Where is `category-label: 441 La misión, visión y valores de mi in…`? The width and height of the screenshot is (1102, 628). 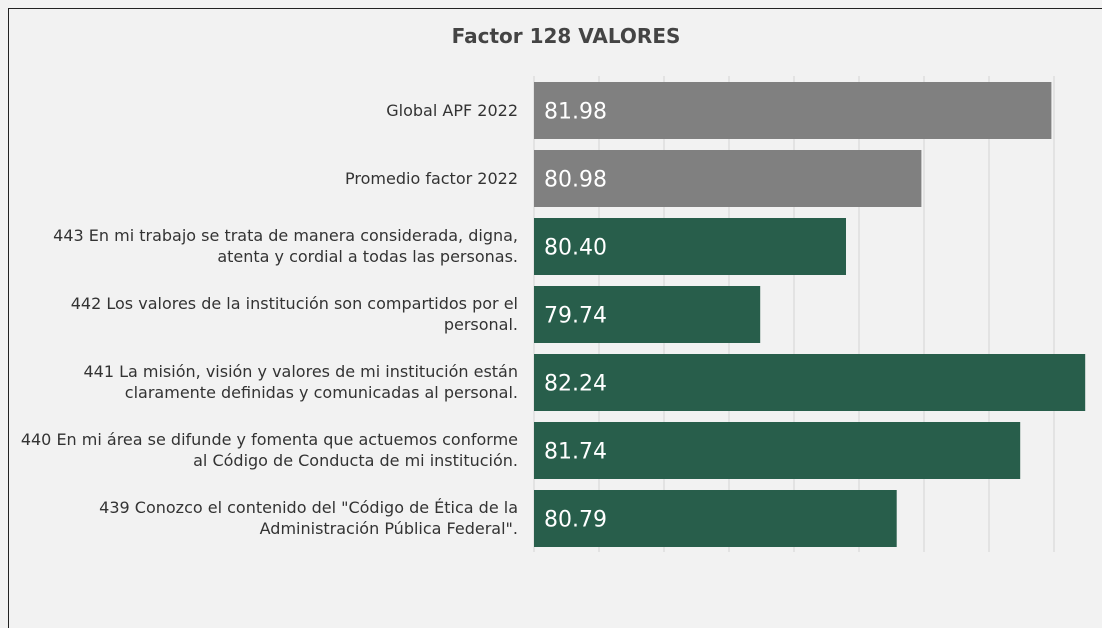
category-label: 441 La misión, visión y valores de mi in… is located at coordinates (300, 382).